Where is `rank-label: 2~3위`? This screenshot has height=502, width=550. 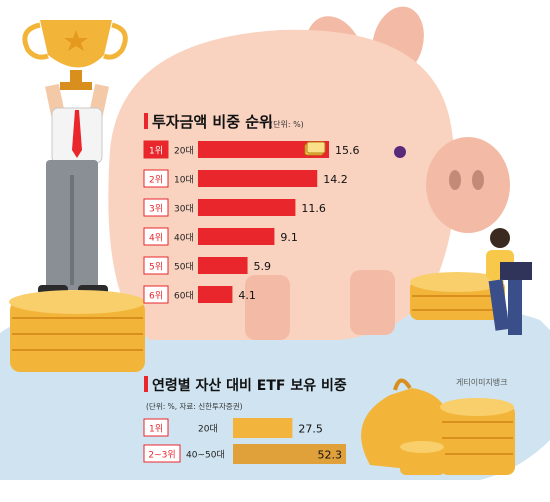 rank-label: 2~3위 is located at coordinates (161, 455).